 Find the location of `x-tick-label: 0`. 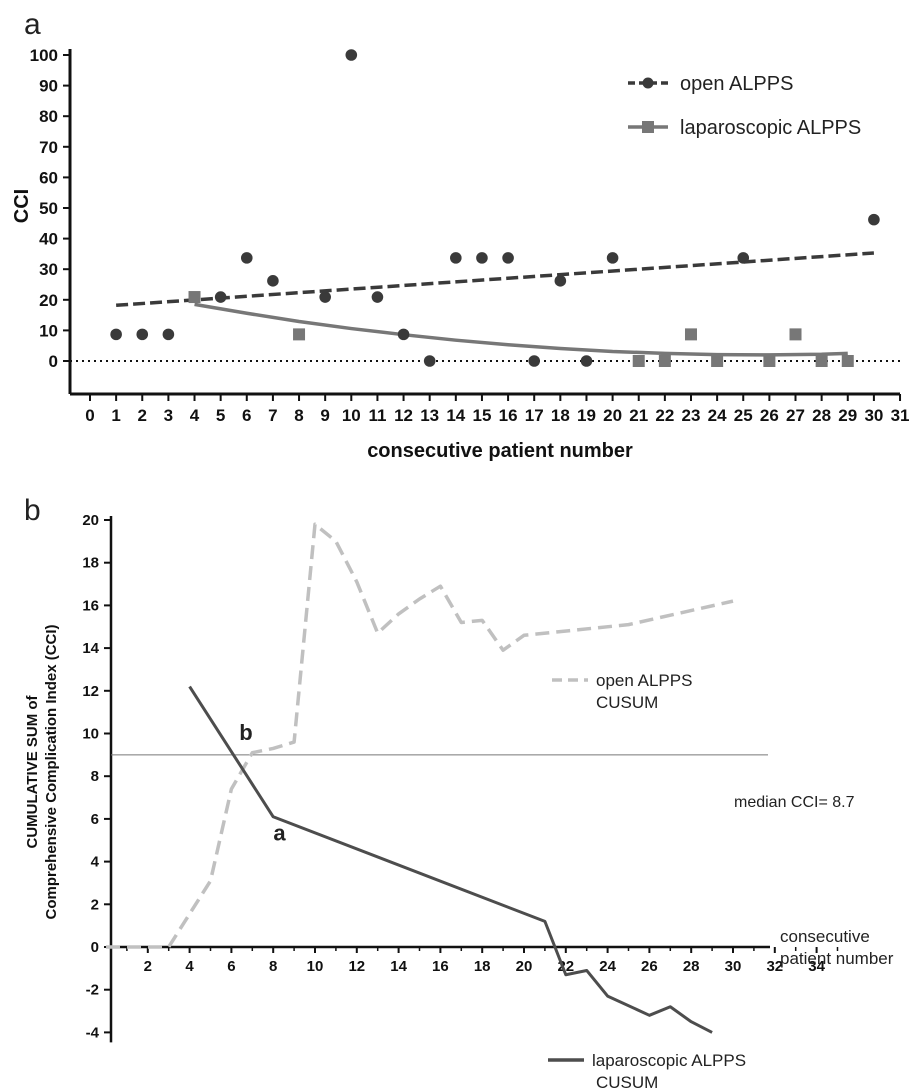

x-tick-label: 0 is located at coordinates (89, 415).